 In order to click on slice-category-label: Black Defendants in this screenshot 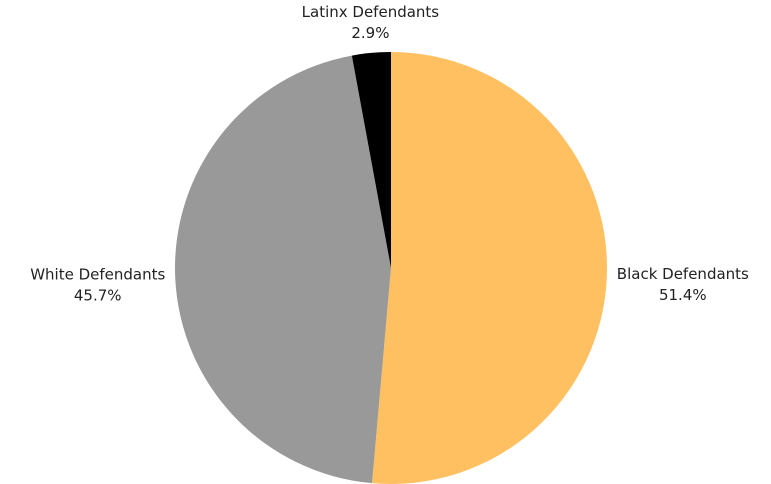, I will do `click(683, 274)`.